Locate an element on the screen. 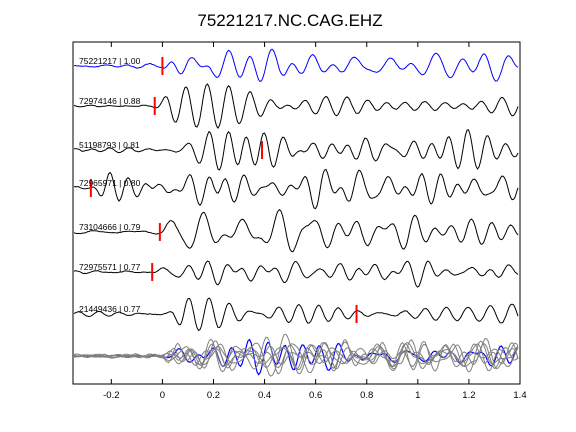 This screenshot has height=432, width=576. x-tick-label-0: -0.2 is located at coordinates (111, 395).